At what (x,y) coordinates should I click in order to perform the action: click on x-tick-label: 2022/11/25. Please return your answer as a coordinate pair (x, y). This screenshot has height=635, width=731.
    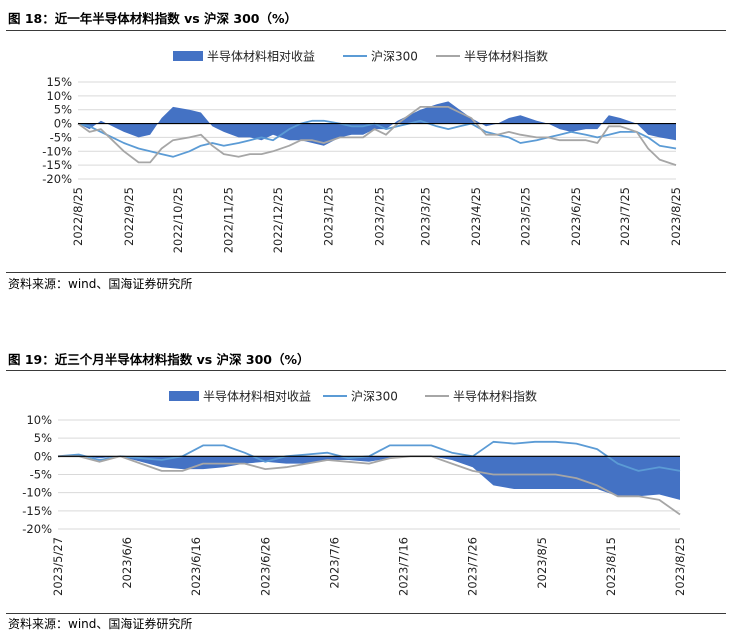
    Looking at the image, I should click on (229, 220).